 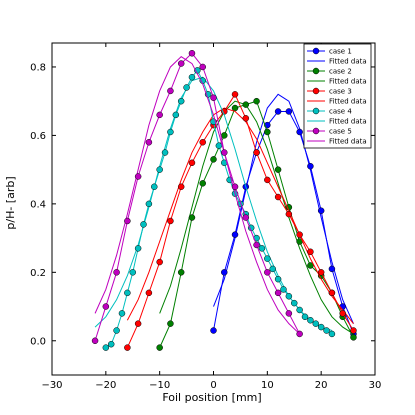 What do you see at coordinates (321, 385) in the screenshot?
I see `x-tick-label: 20` at bounding box center [321, 385].